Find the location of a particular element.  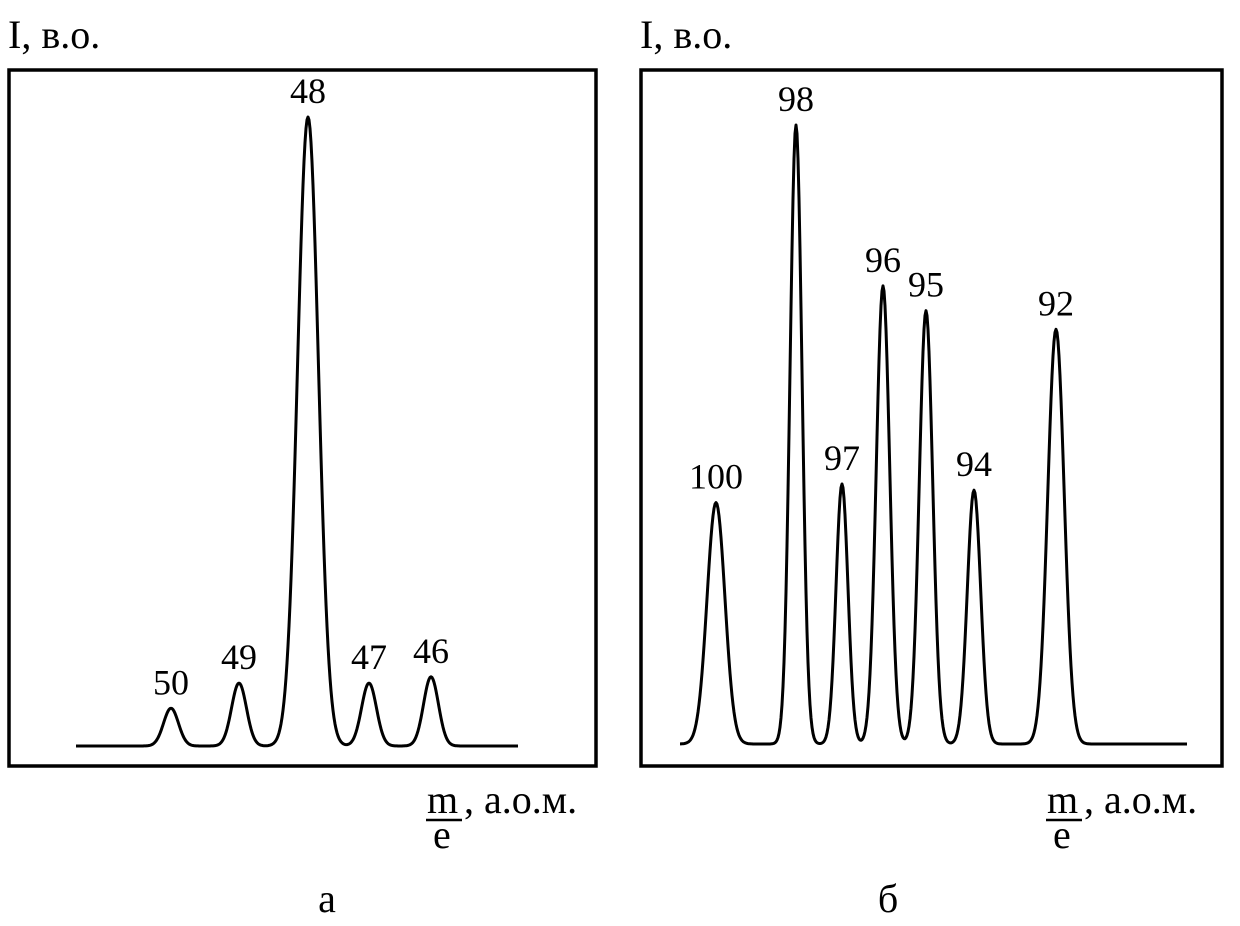

peak-label-48: 48 is located at coordinates (308, 91).